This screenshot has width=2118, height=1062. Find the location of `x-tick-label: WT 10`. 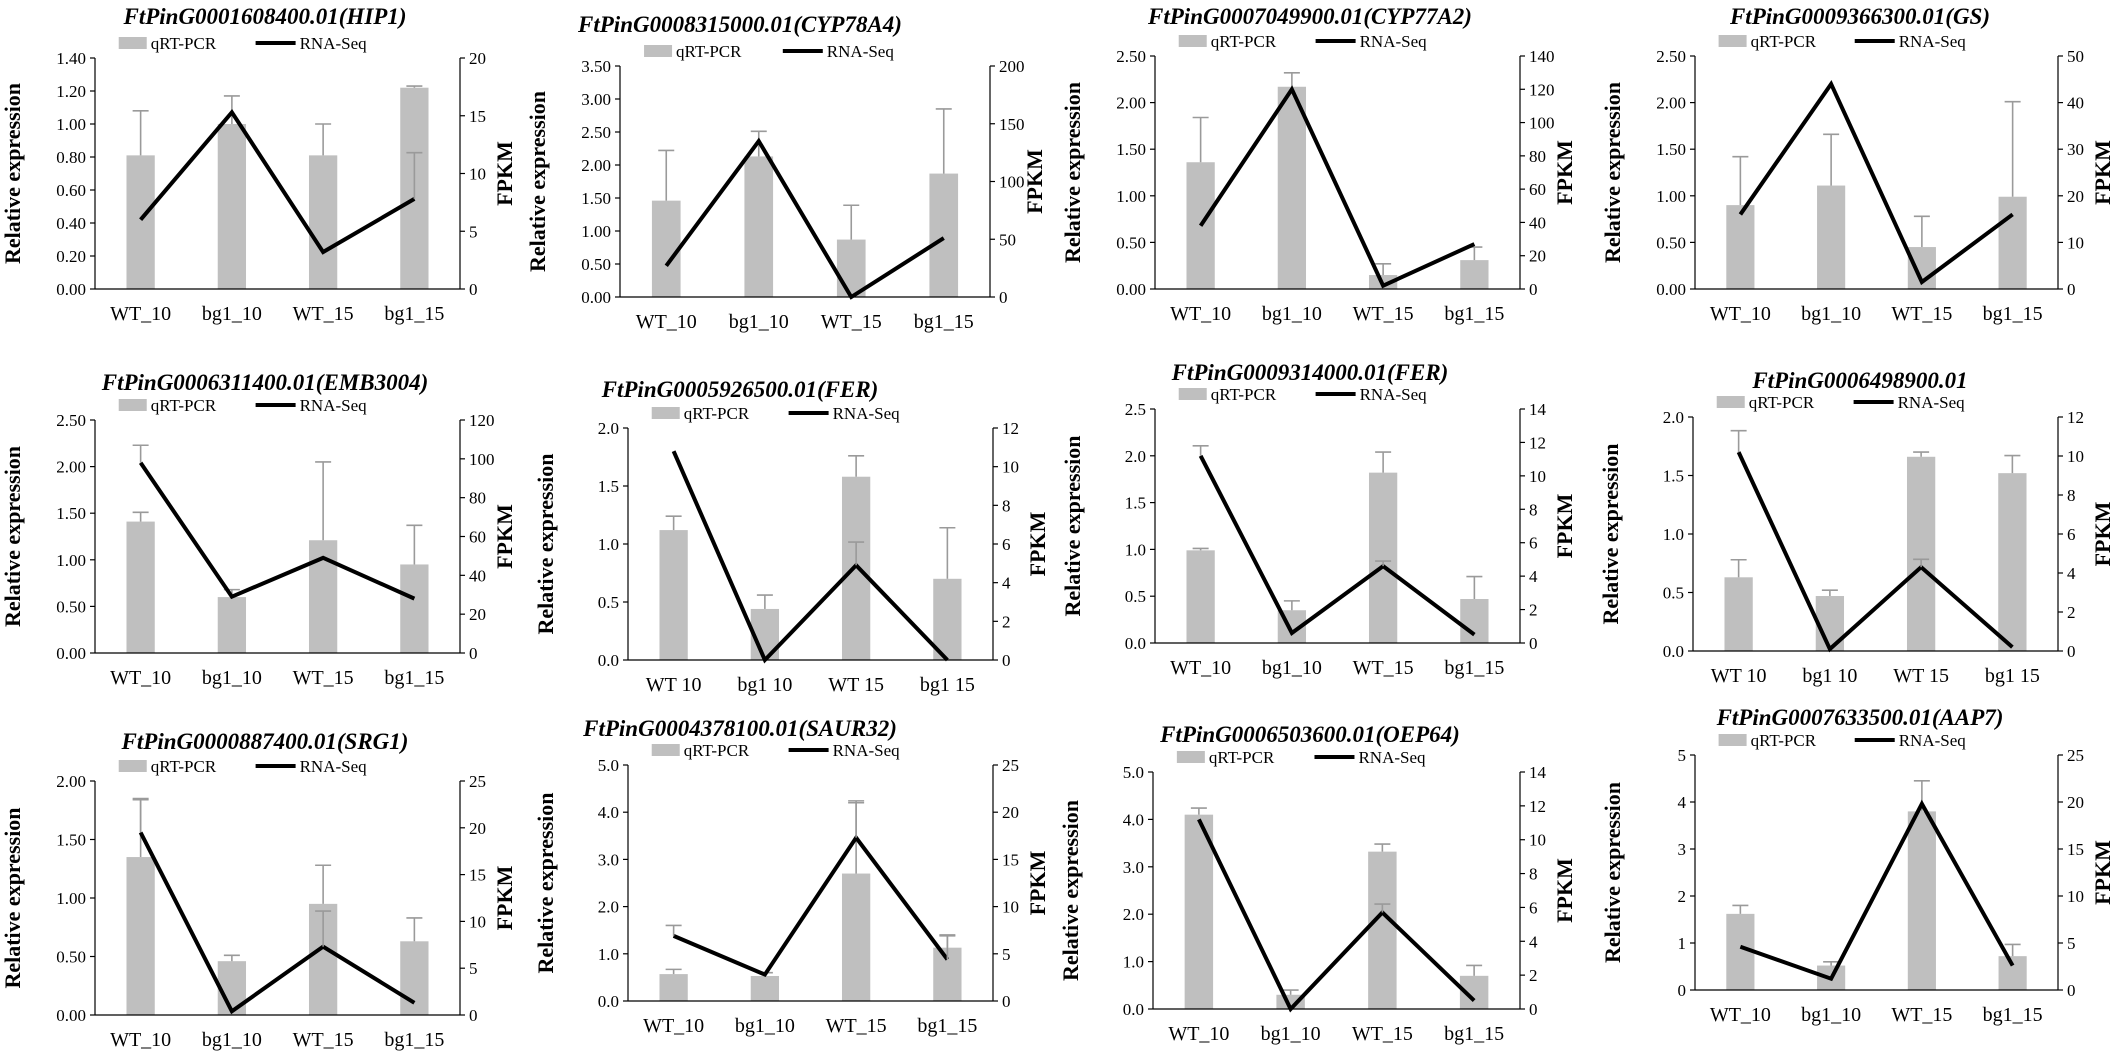

x-tick-label: WT 10 is located at coordinates (674, 685).